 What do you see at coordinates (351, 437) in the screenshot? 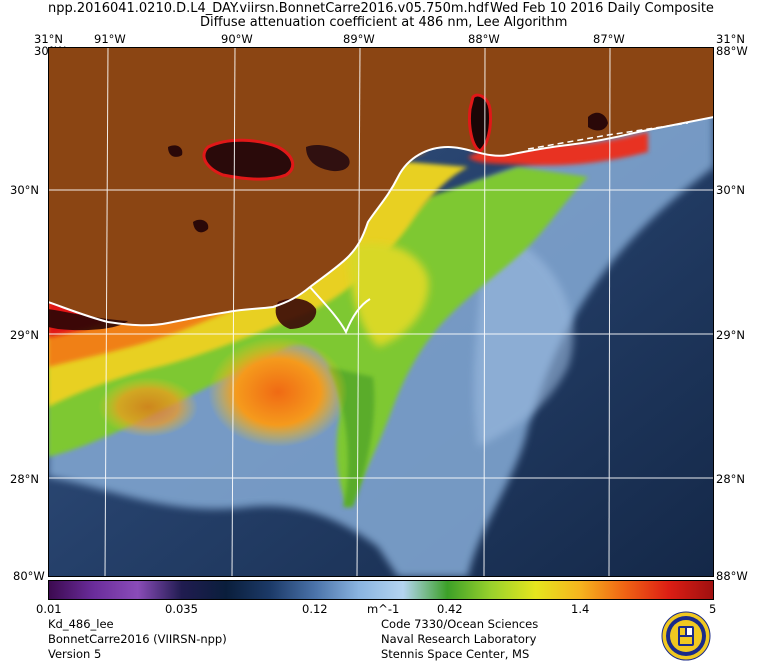
I see `green-water-tongue` at bounding box center [351, 437].